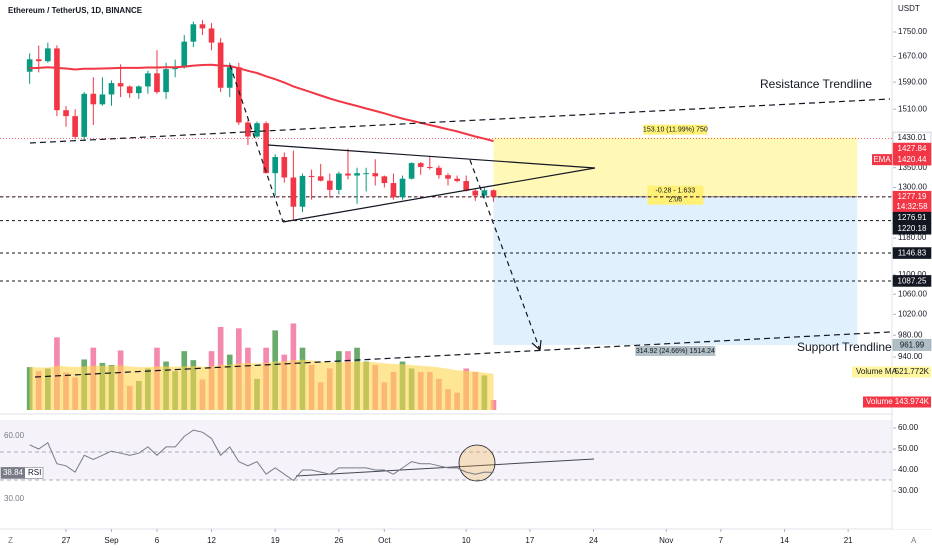 This screenshot has height=550, width=932. What do you see at coordinates (912, 313) in the screenshot?
I see `y-tick-label: 1020.00` at bounding box center [912, 313].